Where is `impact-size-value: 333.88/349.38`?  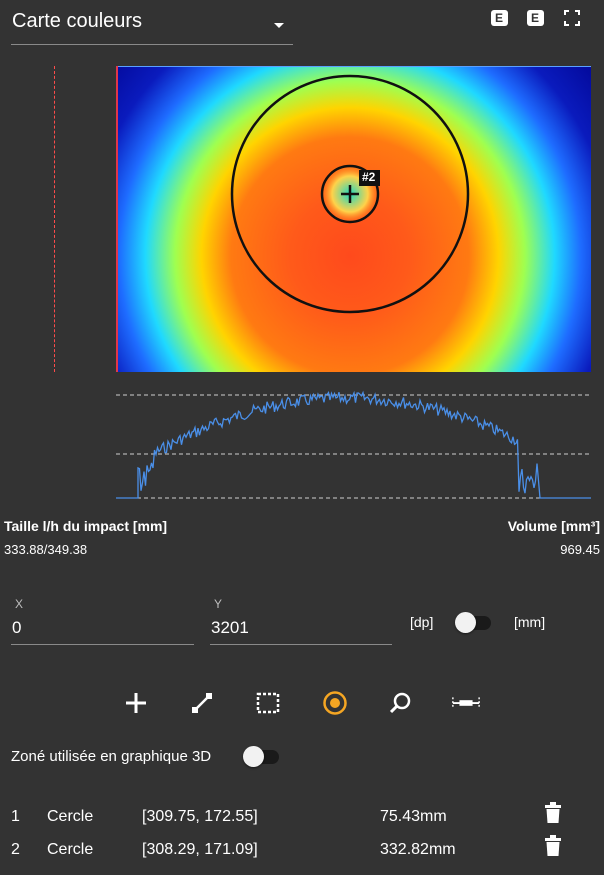 impact-size-value: 333.88/349.38 is located at coordinates (46, 549).